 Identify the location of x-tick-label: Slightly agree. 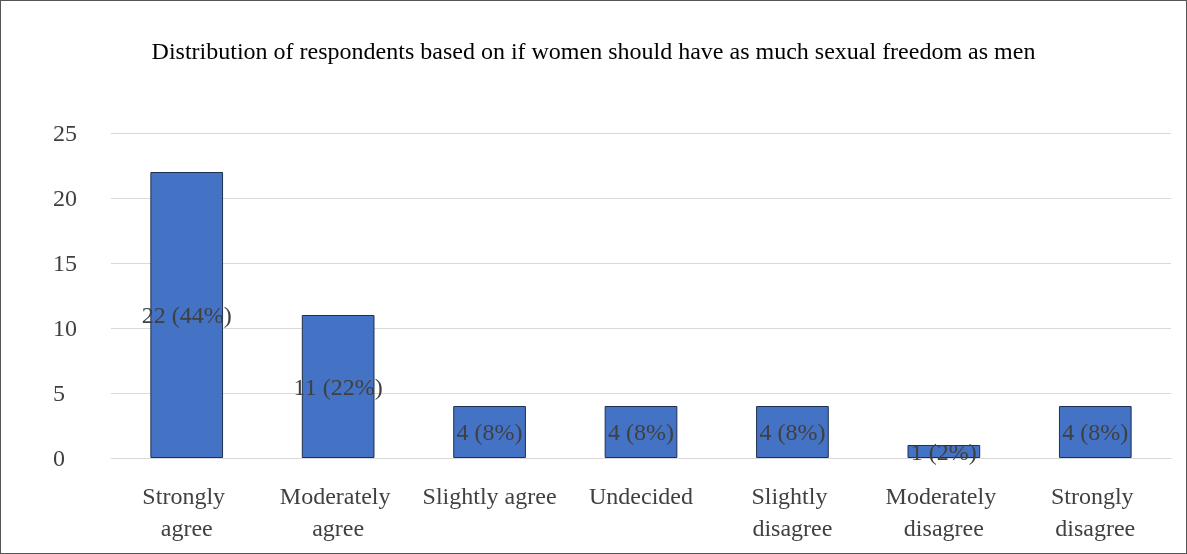
(489, 496).